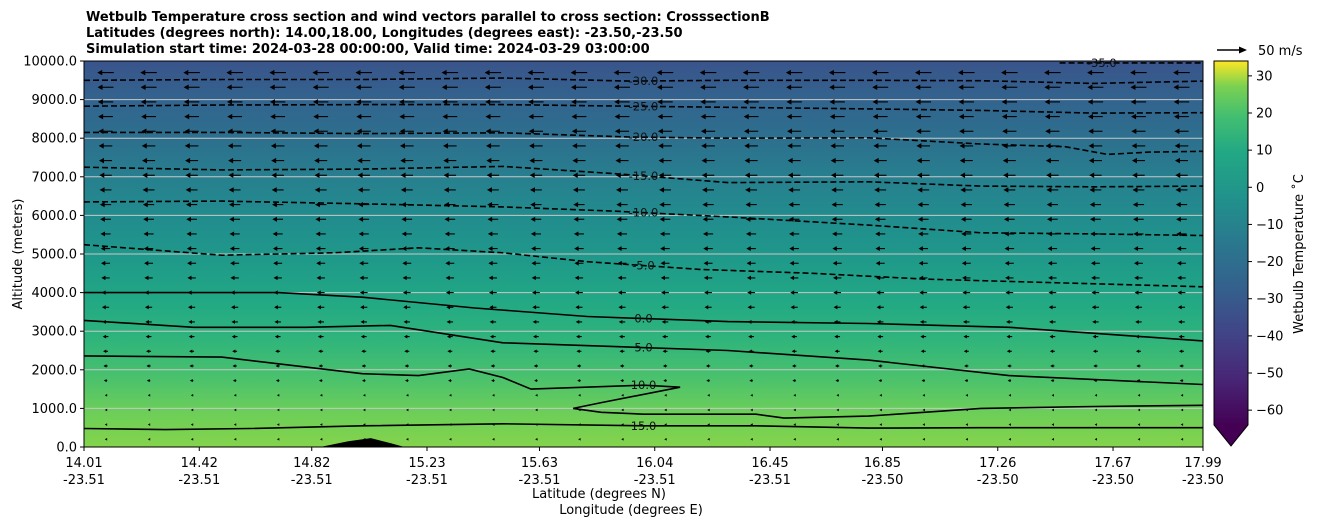 Image resolution: width=1320 pixels, height=526 pixels. What do you see at coordinates (1265, 244) in the screenshot?
I see `colorbar-ticks: 30 20 10 0 −10 −20 −30 −40 −50 −60` at bounding box center [1265, 244].